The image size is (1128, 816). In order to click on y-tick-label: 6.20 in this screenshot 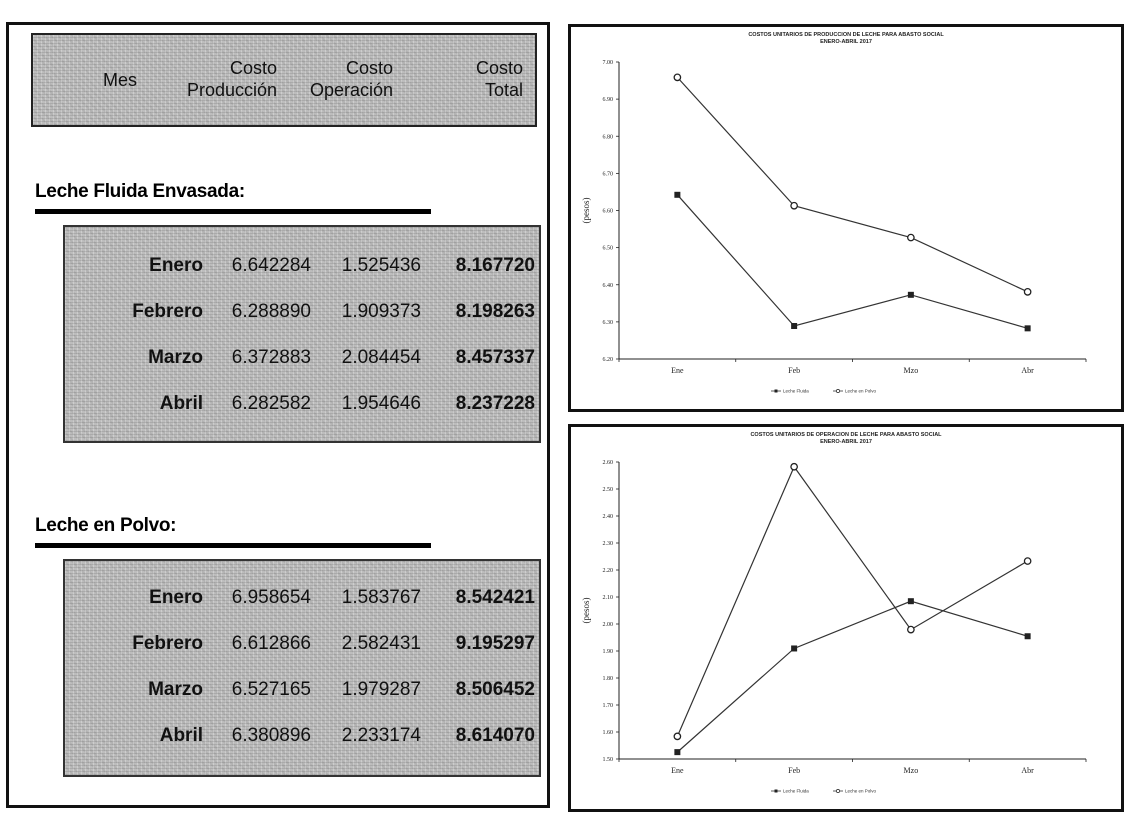, I will do `click(608, 360)`.